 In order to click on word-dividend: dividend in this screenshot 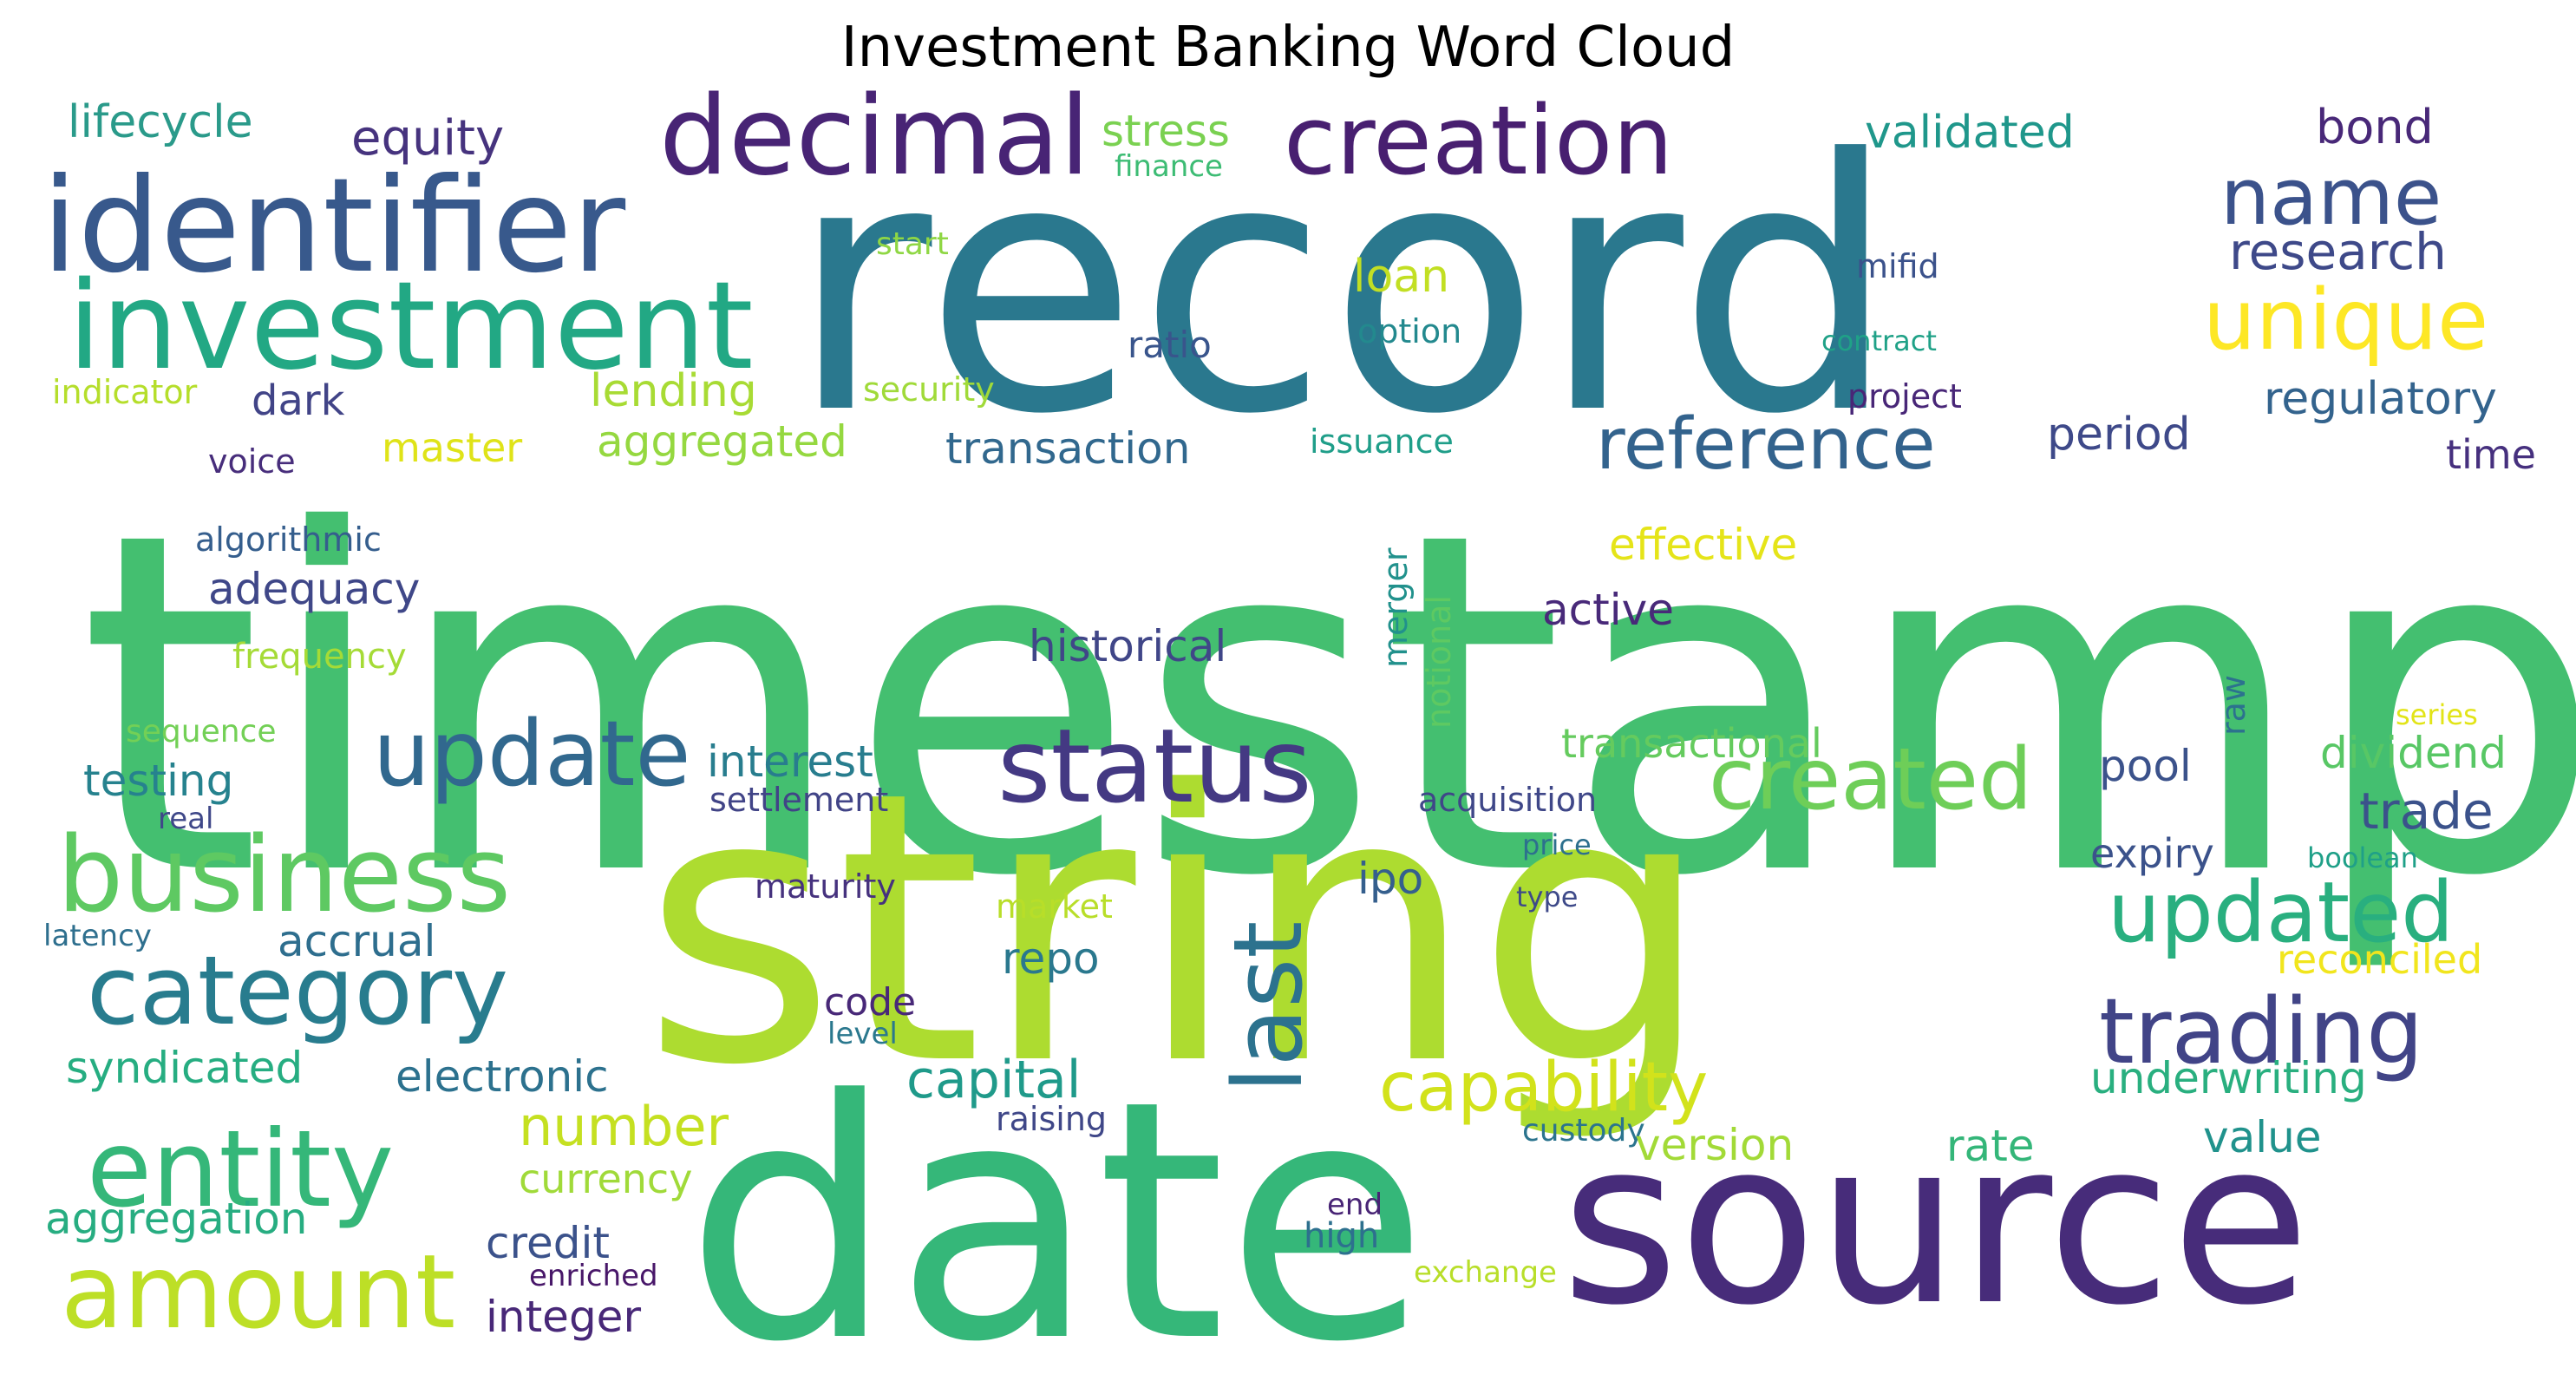, I will do `click(2413, 753)`.